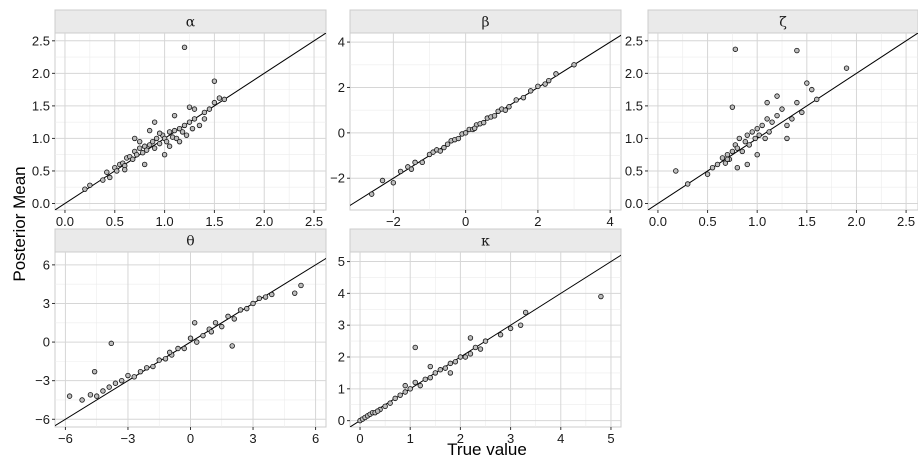 The image size is (918, 461). Describe the element at coordinates (190, 242) in the screenshot. I see `panel-title: θ` at that location.